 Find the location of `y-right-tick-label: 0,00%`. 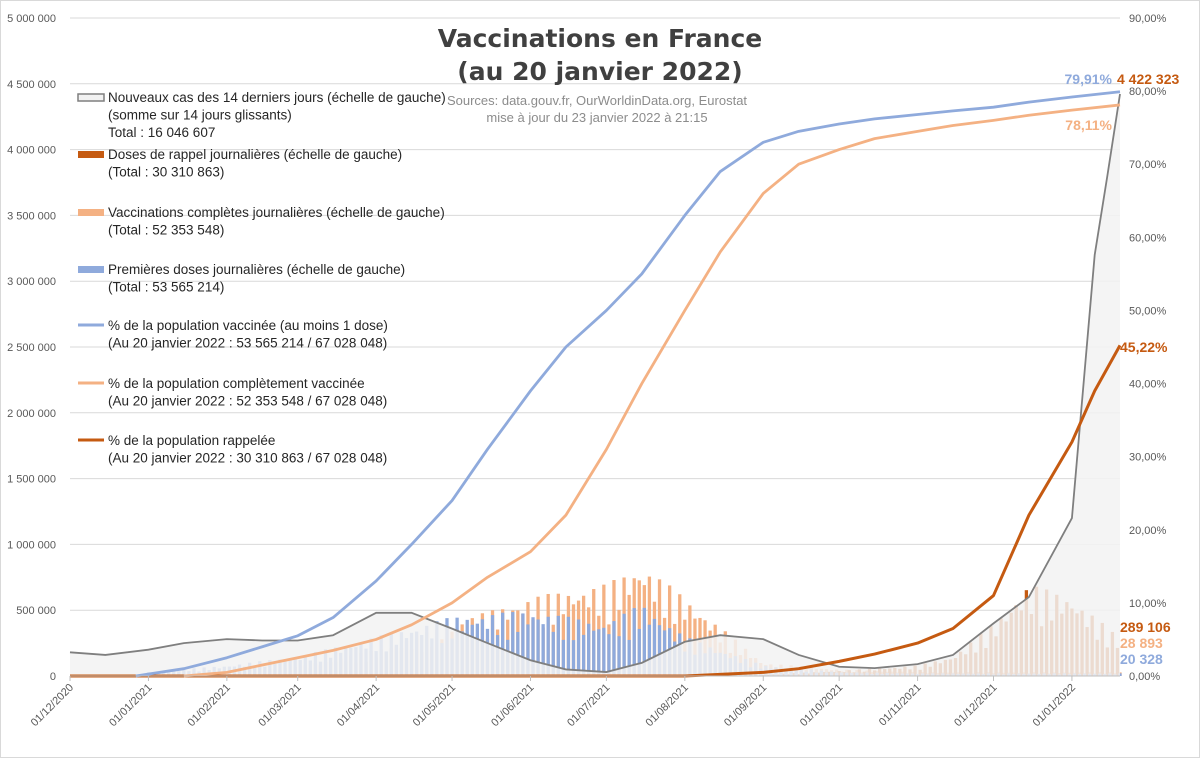

y-right-tick-label: 0,00% is located at coordinates (1144, 677).